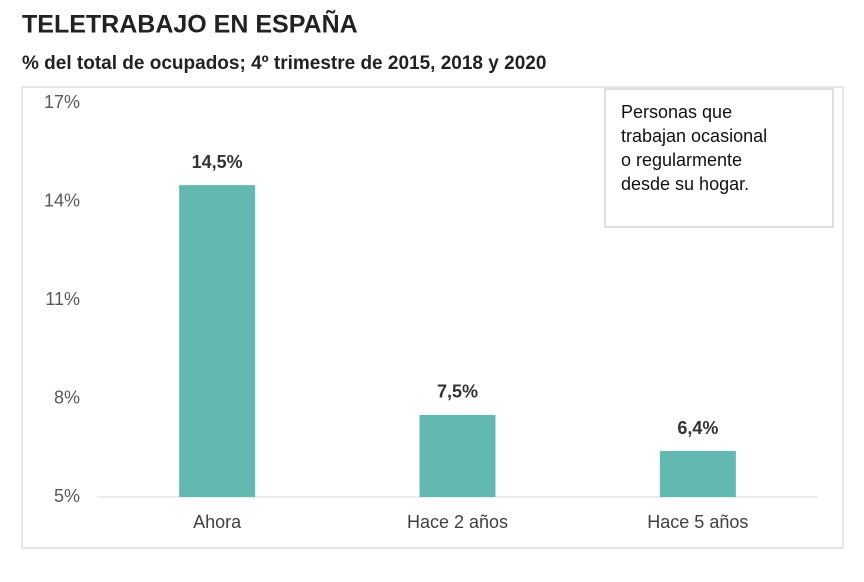  I want to click on annotation-box, so click(719, 158).